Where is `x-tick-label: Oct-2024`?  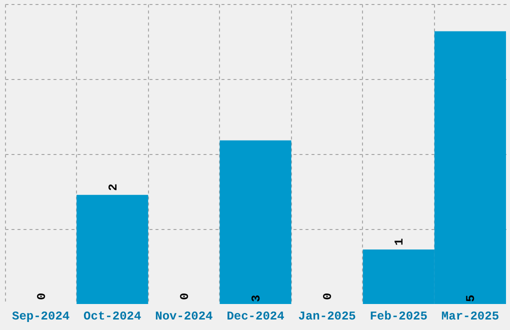
x-tick-label: Oct-2024 is located at coordinates (113, 317).